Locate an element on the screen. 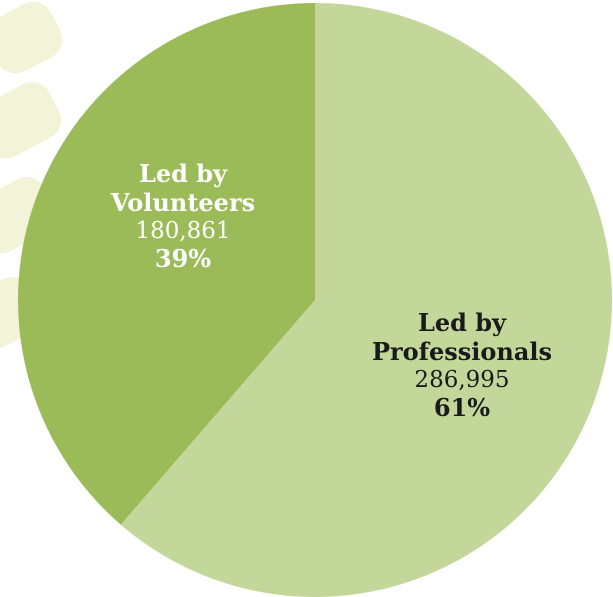 This screenshot has height=597, width=613. slice-label-professionals: Led by Professionals 286,995 61% is located at coordinates (462, 365).